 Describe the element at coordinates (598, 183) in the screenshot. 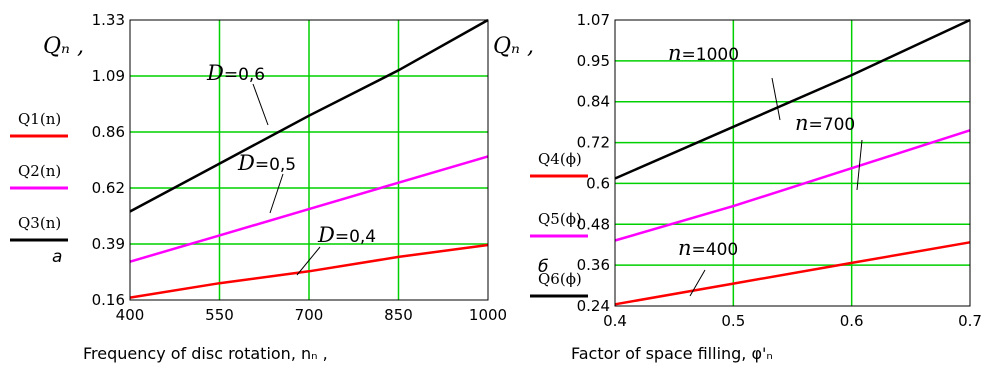

I see `y-tick-label: 0.6` at that location.